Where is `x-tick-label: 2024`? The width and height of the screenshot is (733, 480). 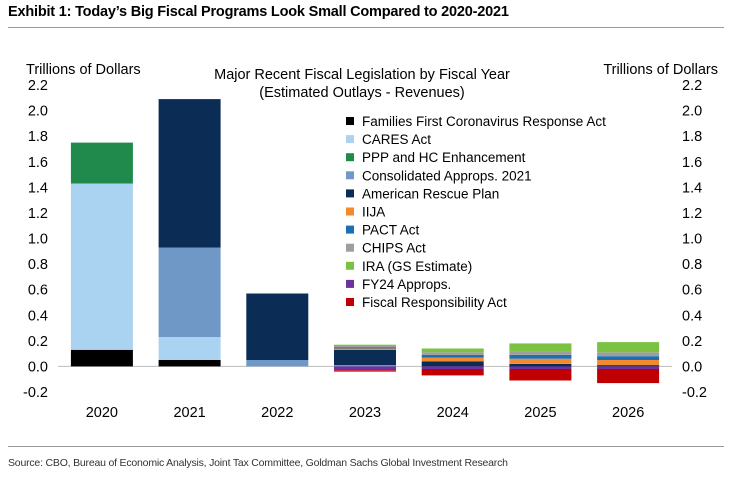 x-tick-label: 2024 is located at coordinates (453, 413).